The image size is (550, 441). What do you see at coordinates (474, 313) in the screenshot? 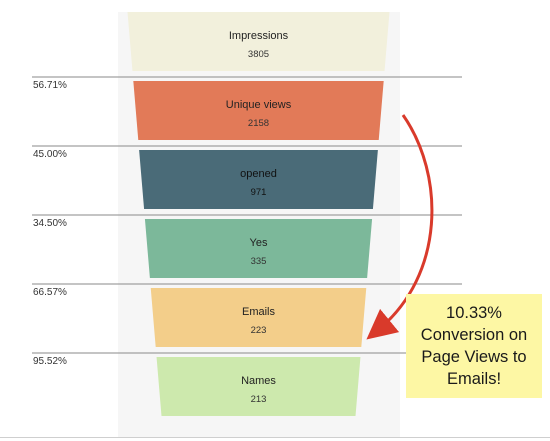
I see `callout-line-1: 10.33%` at bounding box center [474, 313].